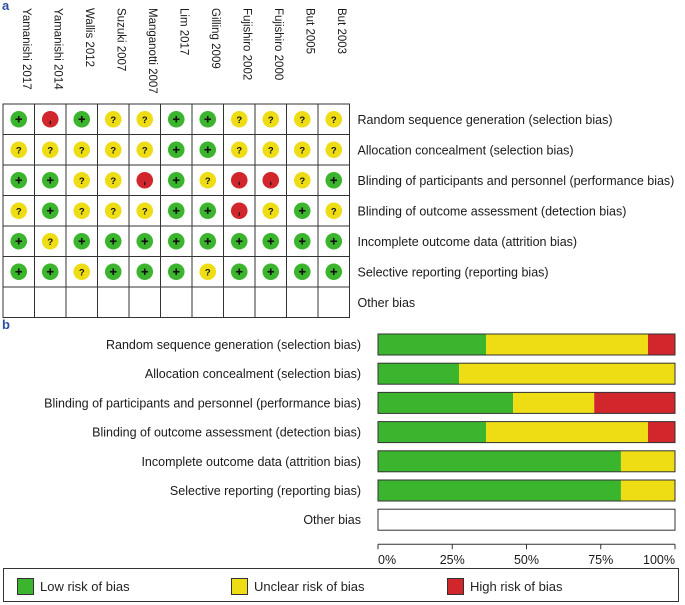 The image size is (685, 605). I want to click on study-header-lim-2017: Lim 2017, so click(183, 31).